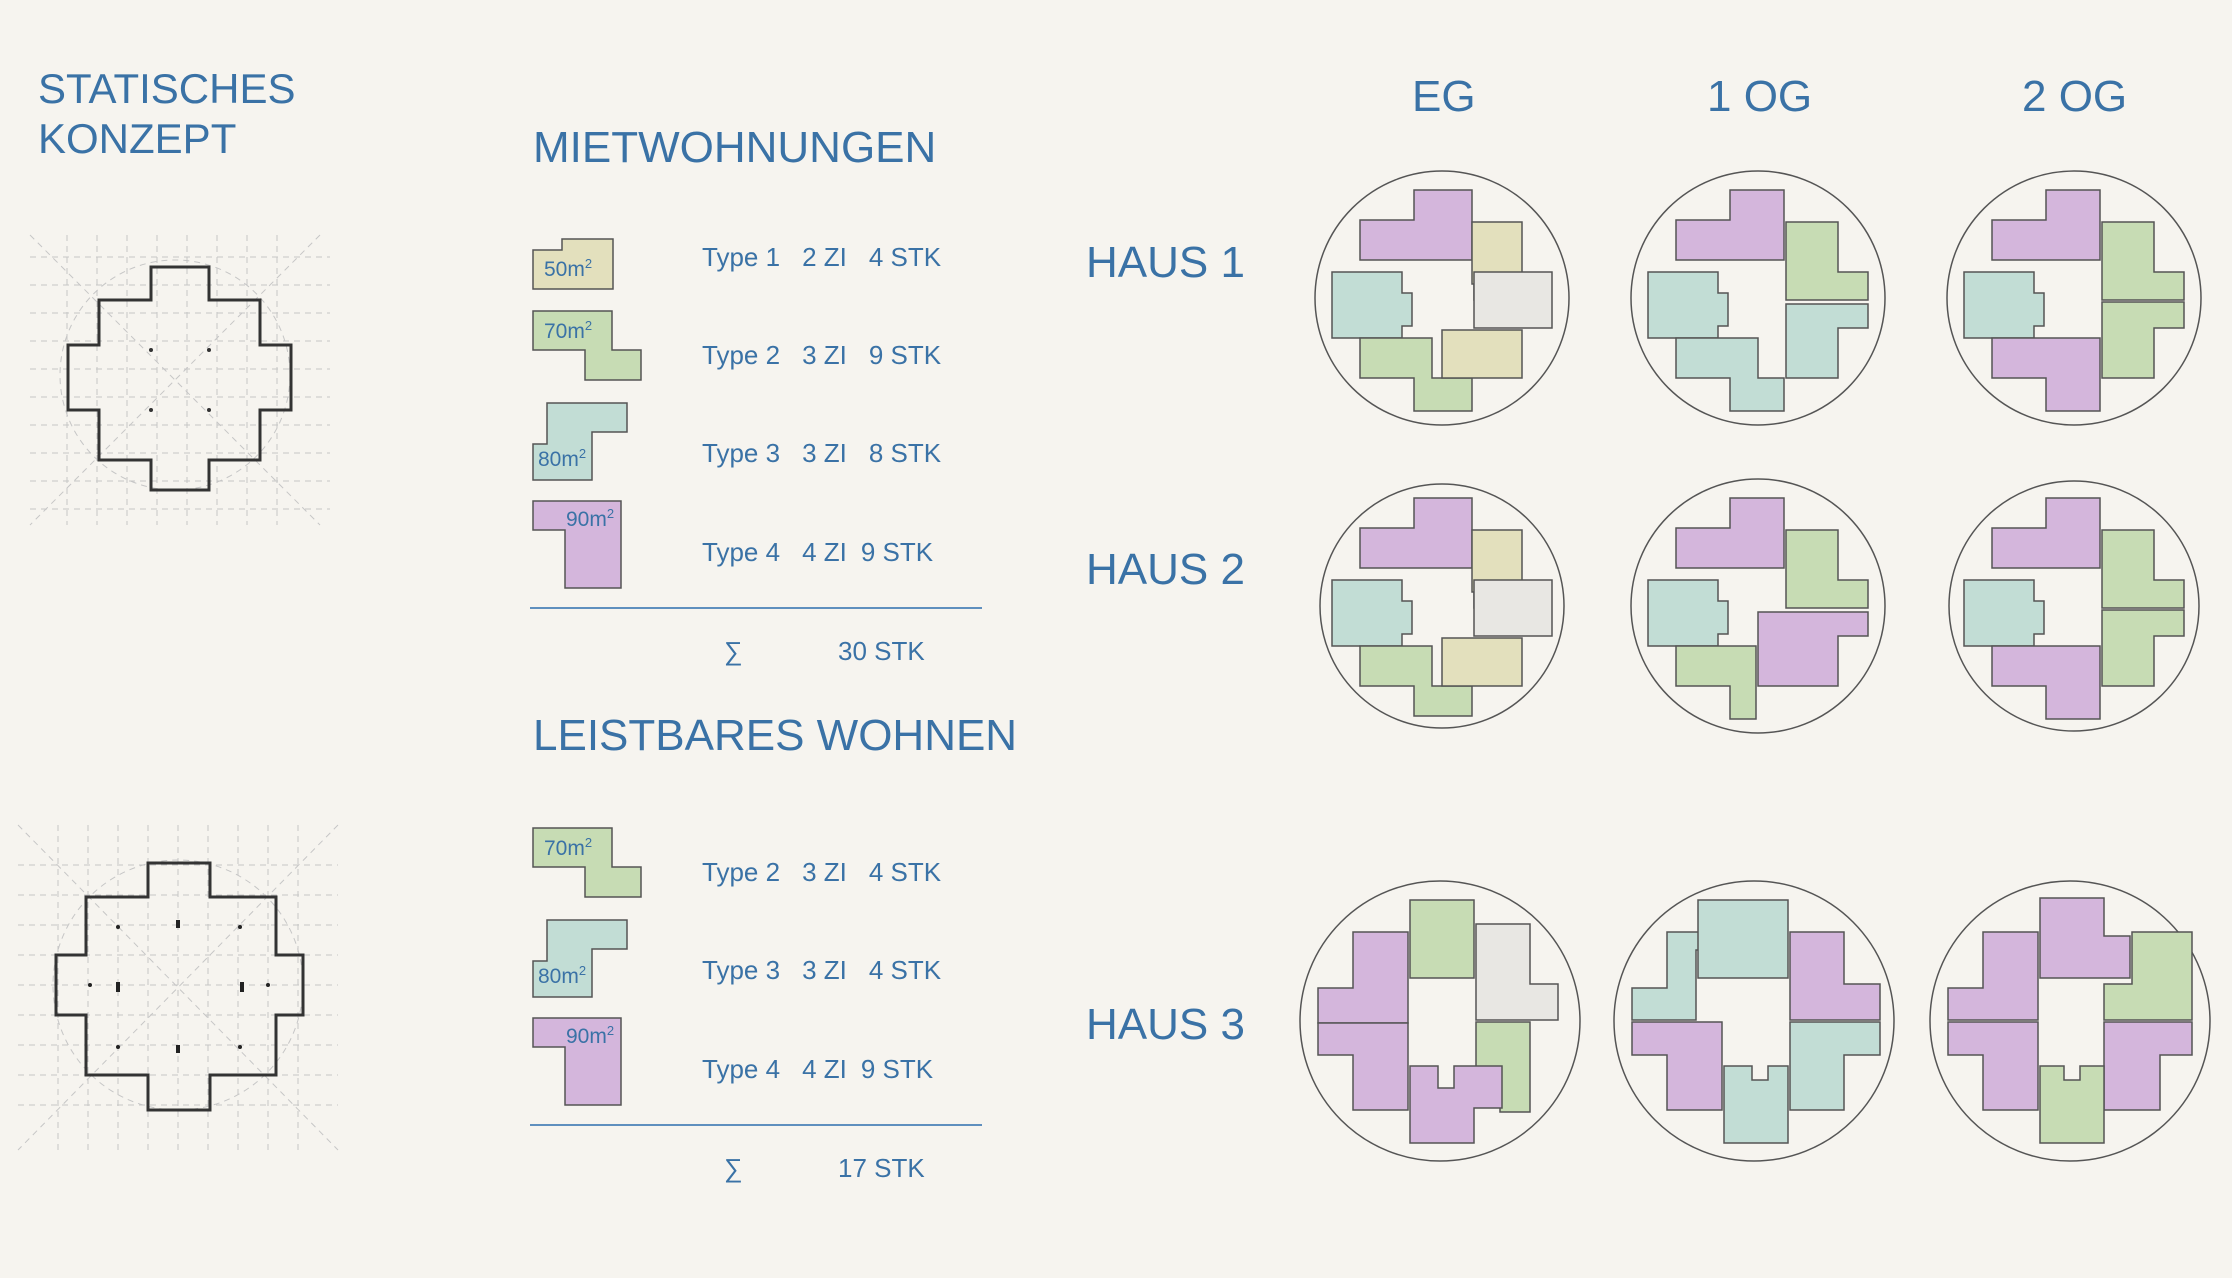 The image size is (2232, 1278). What do you see at coordinates (1758, 298) in the screenshot?
I see `plan-haus1-1og` at bounding box center [1758, 298].